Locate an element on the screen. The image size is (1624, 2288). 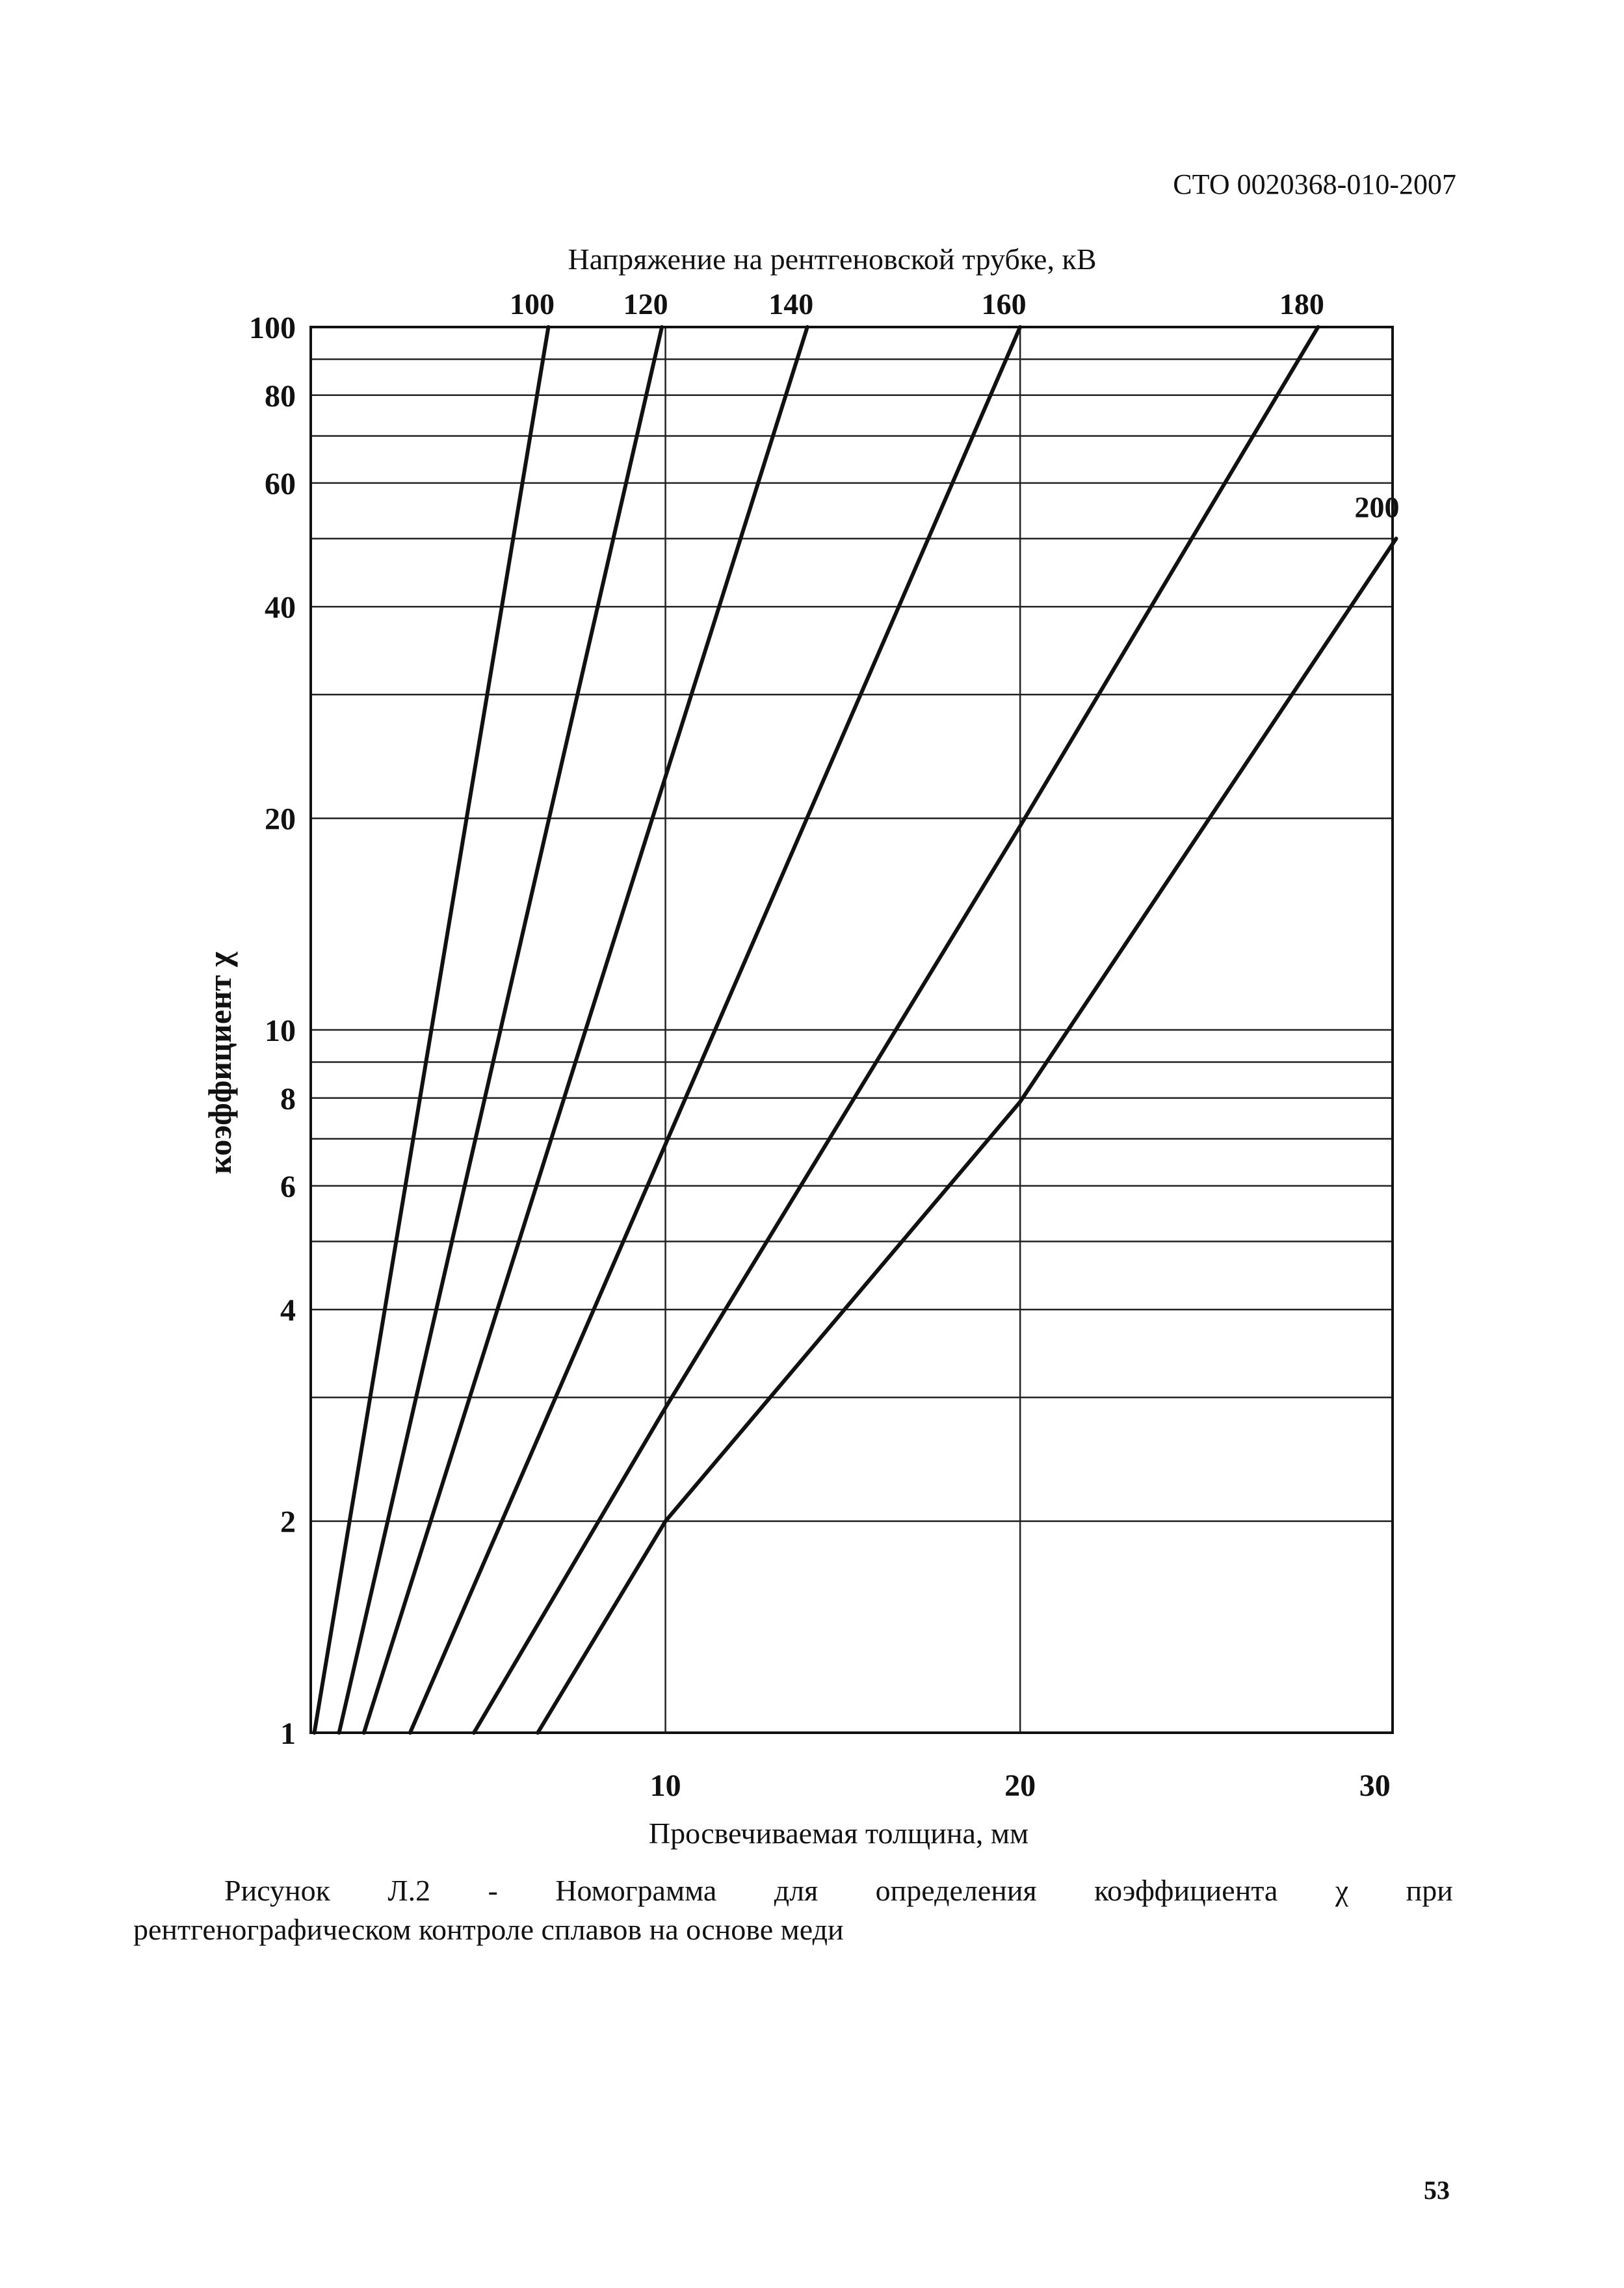
y-tick-label: 20 is located at coordinates (280, 820).